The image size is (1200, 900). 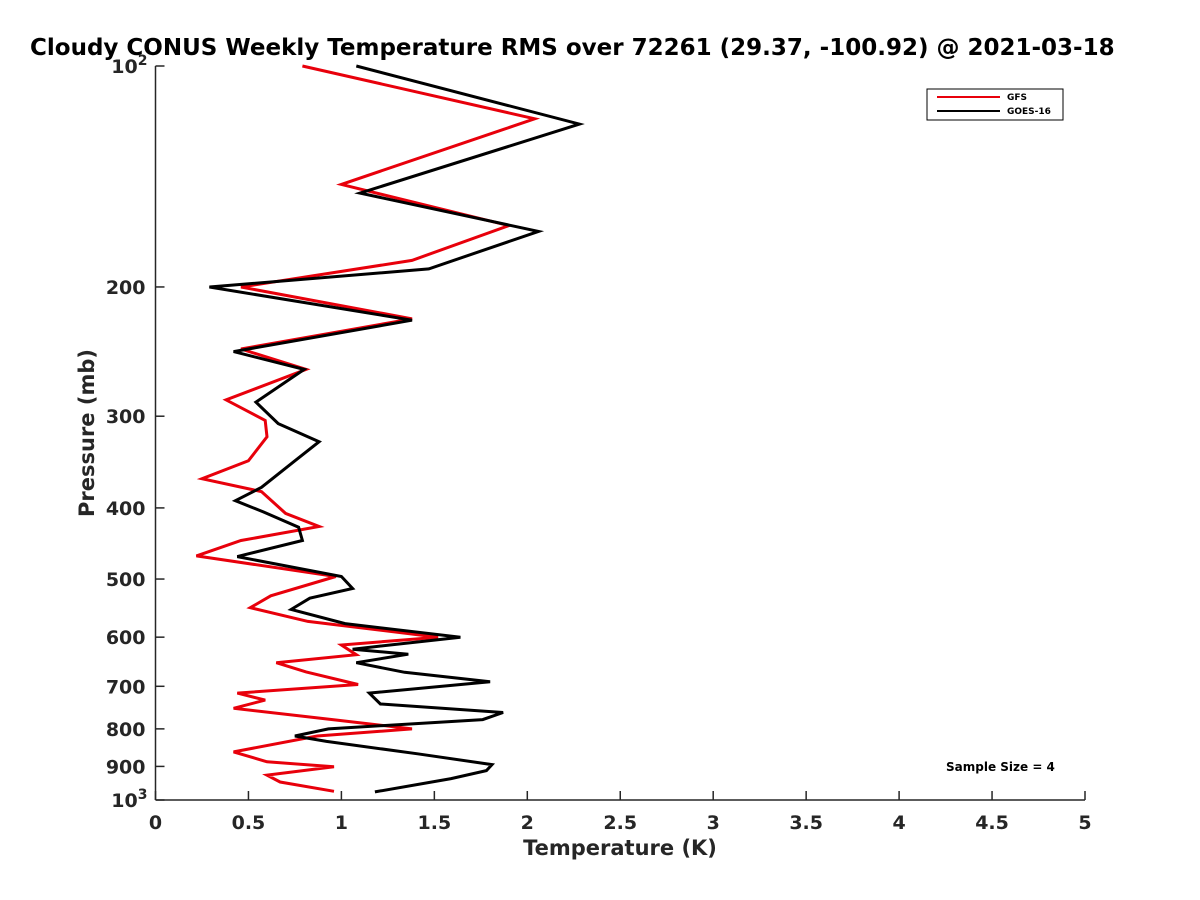 I want to click on y-axis: 10² 200 300 400 500 600 700 800 900 10³, so click(x=135, y=432).